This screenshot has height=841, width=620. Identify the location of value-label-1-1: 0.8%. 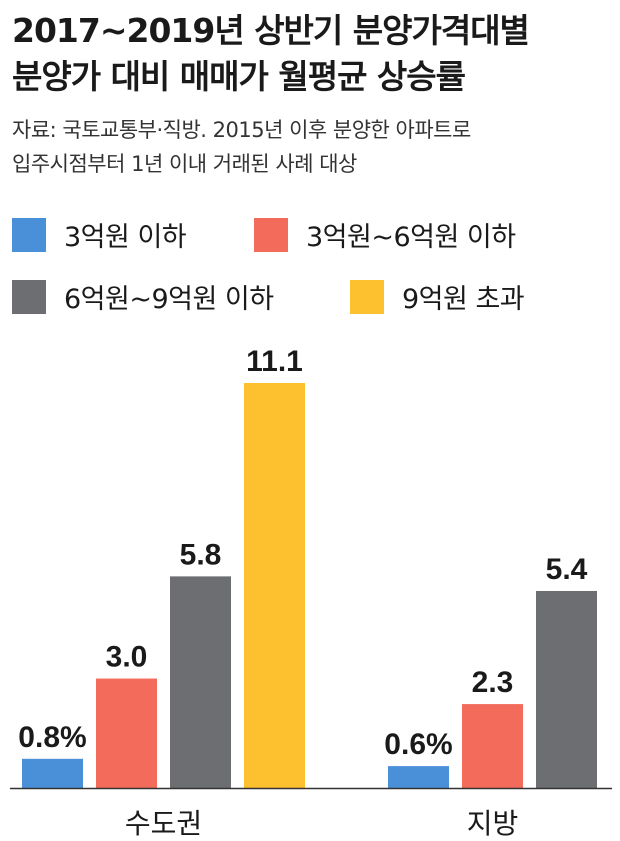
(52, 737).